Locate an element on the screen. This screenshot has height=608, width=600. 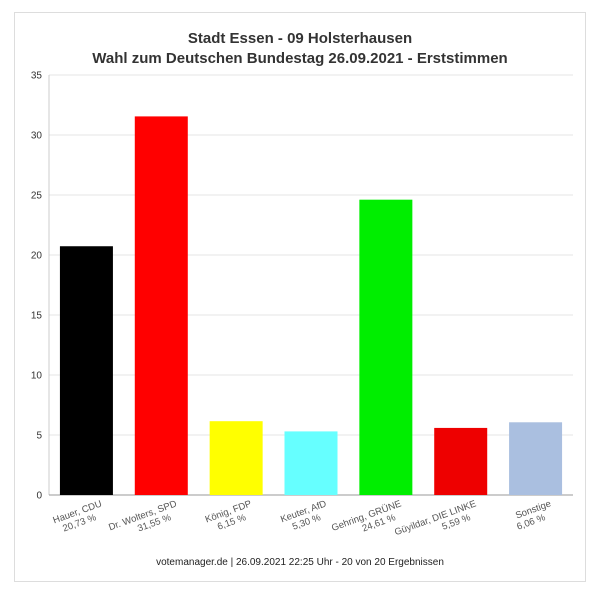
x-tick-label: Sonstige6,06 % is located at coordinates (534, 515).